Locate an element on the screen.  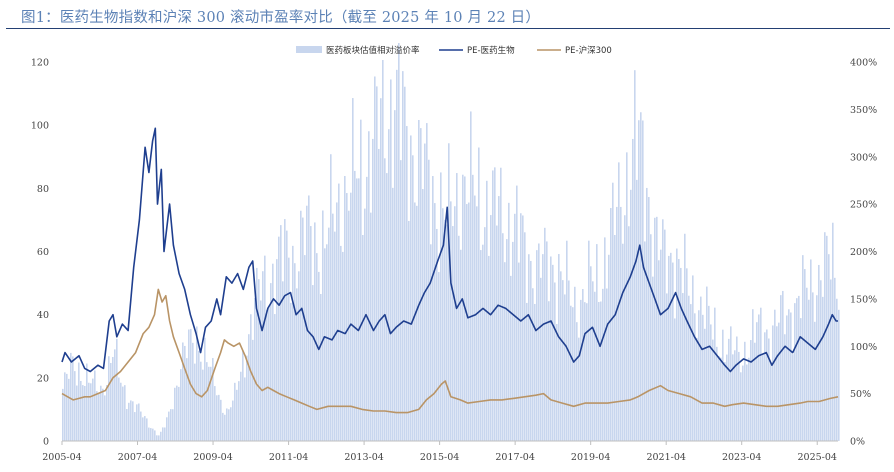
left-tick-label: 80 is located at coordinates (43, 189).